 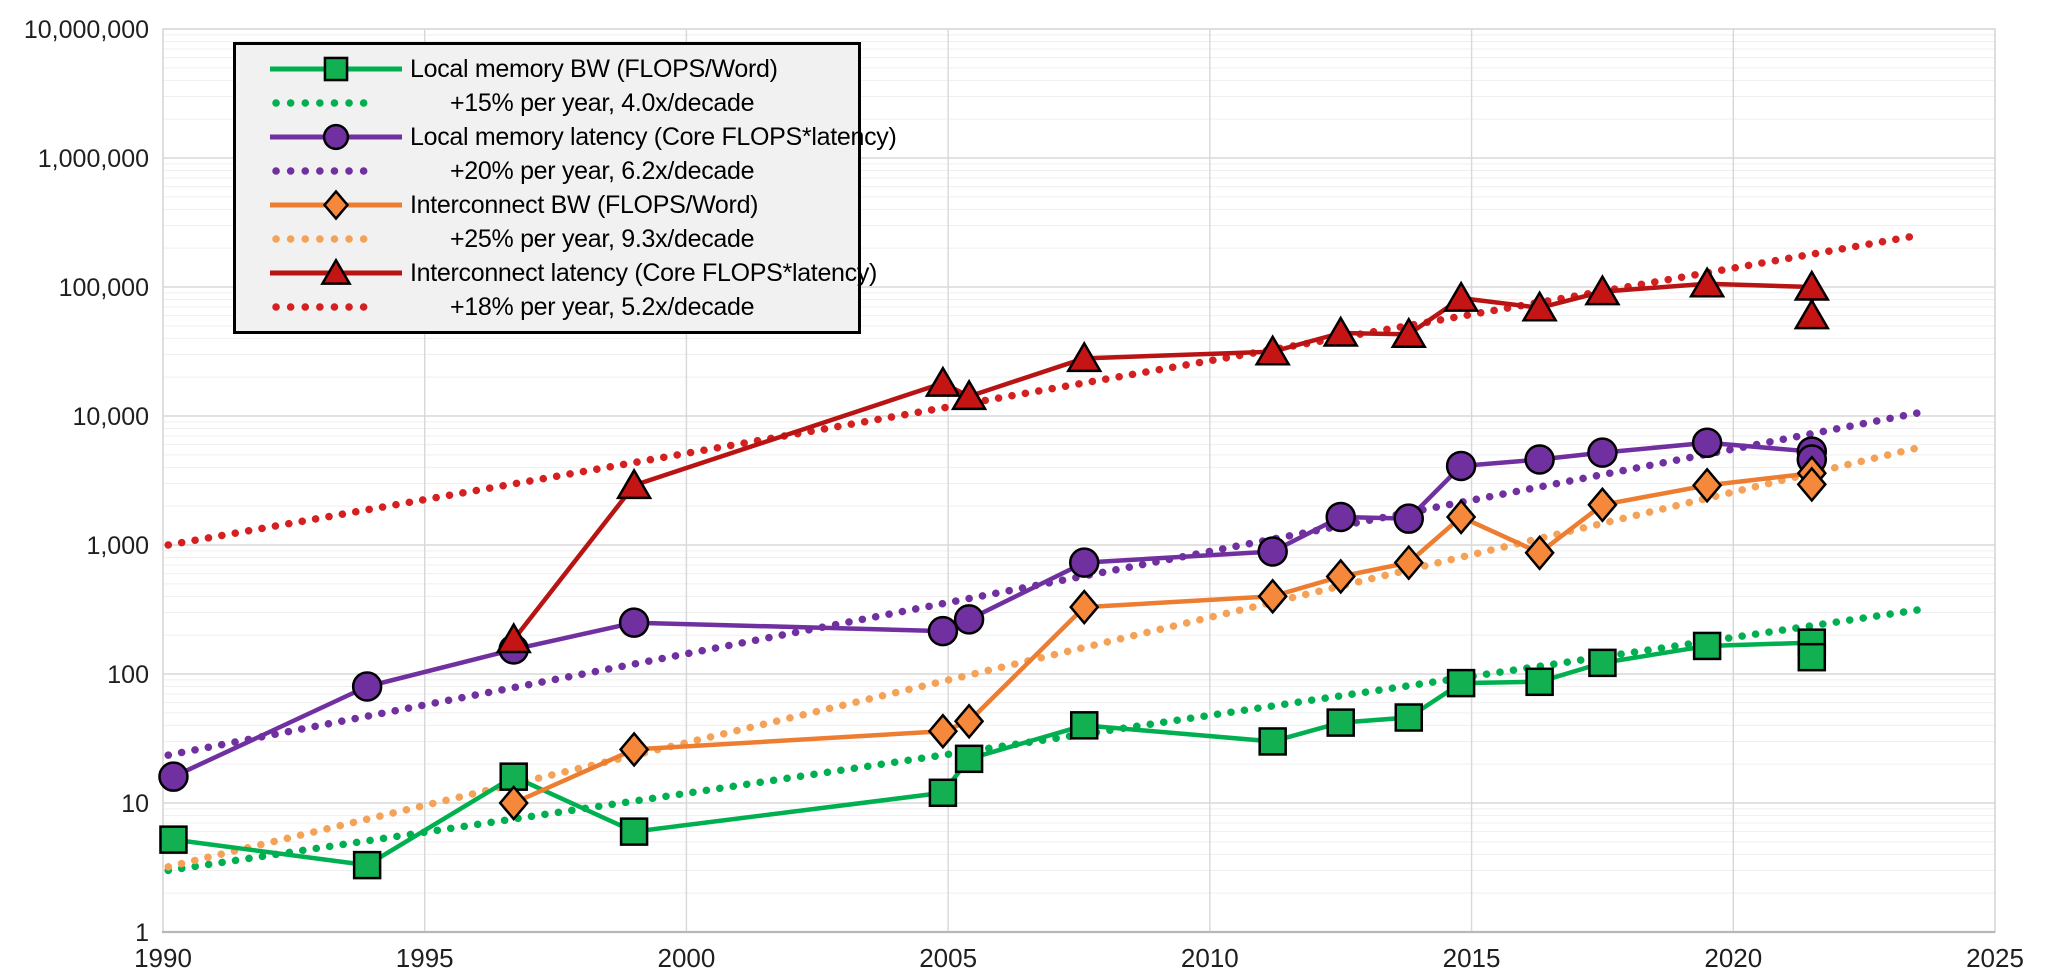 I want to click on legend-item-interconnect-latency-trend: +18% per year, 5.2x/decade, so click(x=564, y=307).